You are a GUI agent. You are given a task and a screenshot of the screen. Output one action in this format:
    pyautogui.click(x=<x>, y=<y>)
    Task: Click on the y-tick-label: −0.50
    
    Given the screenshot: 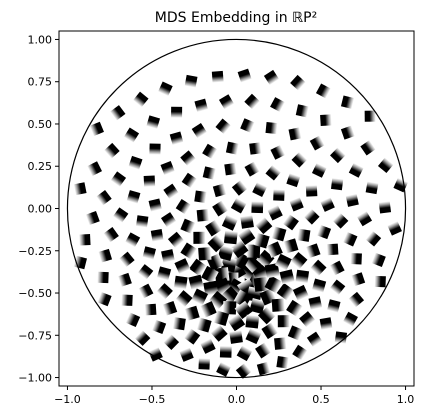 What is the action you would take?
    pyautogui.click(x=35, y=293)
    